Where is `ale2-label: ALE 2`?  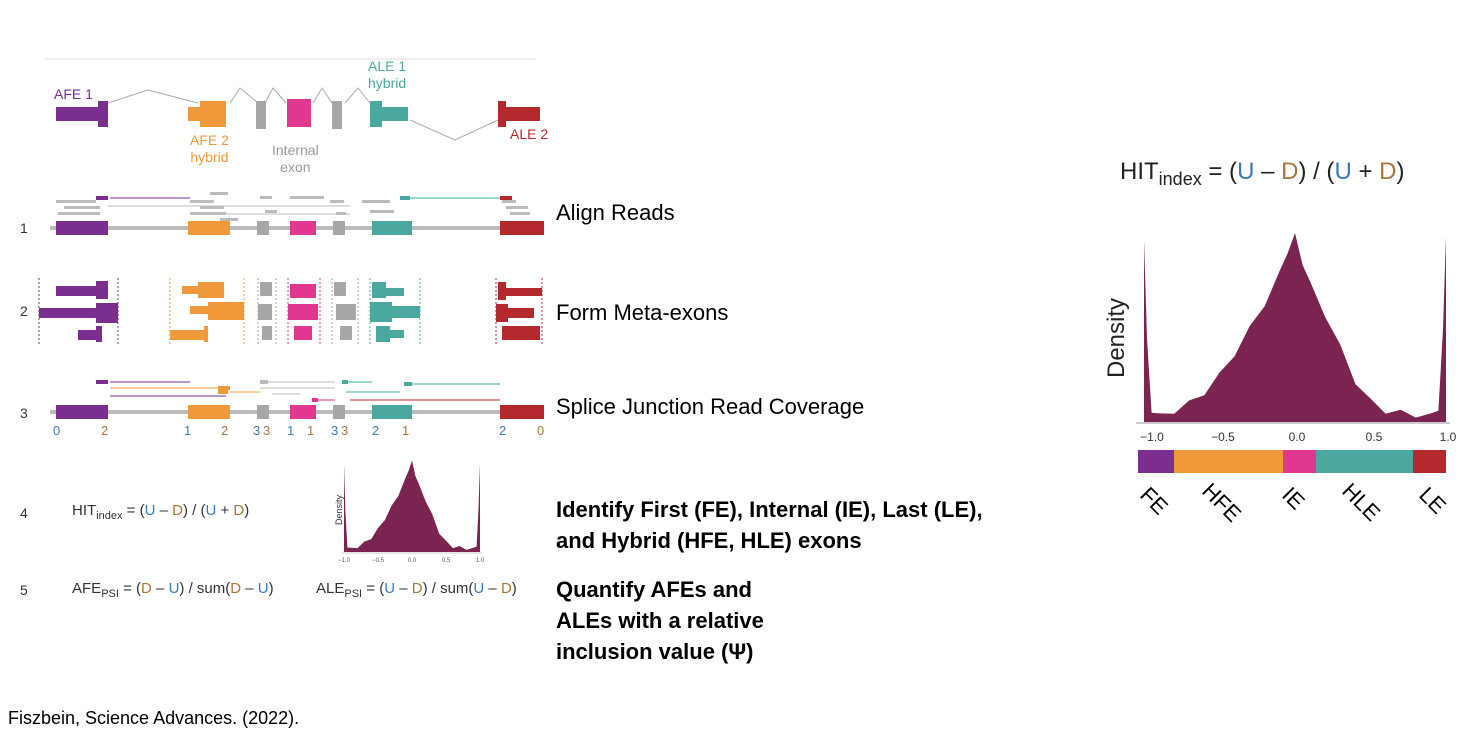
ale2-label: ALE 2 is located at coordinates (529, 134).